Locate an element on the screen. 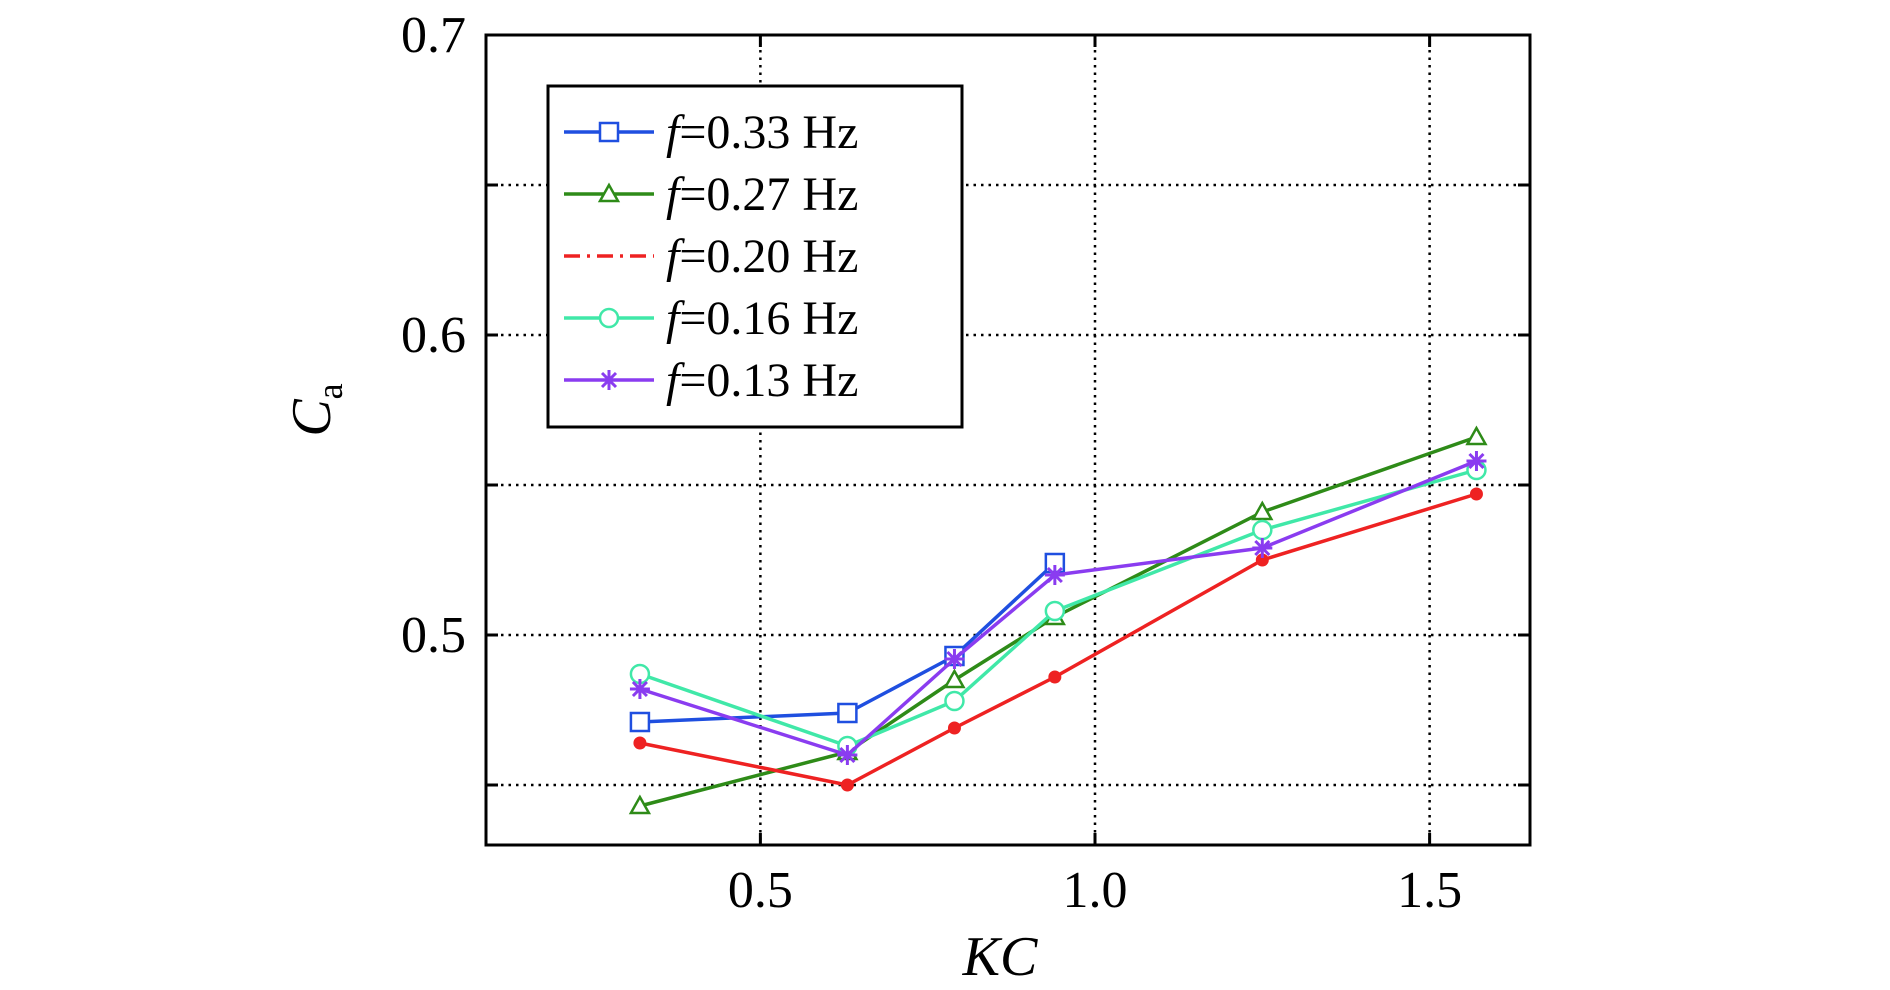 Image resolution: width=1890 pixels, height=990 pixels. legend-label: f=0.13 Hz is located at coordinates (762, 380).